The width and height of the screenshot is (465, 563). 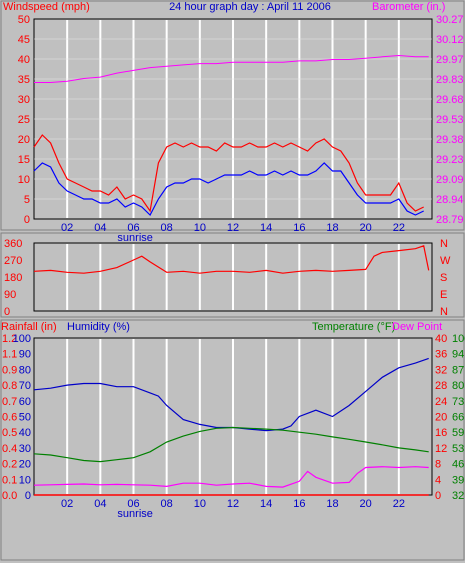 What do you see at coordinates (24, 80) in the screenshot?
I see `wind-tick-label: 35` at bounding box center [24, 80].